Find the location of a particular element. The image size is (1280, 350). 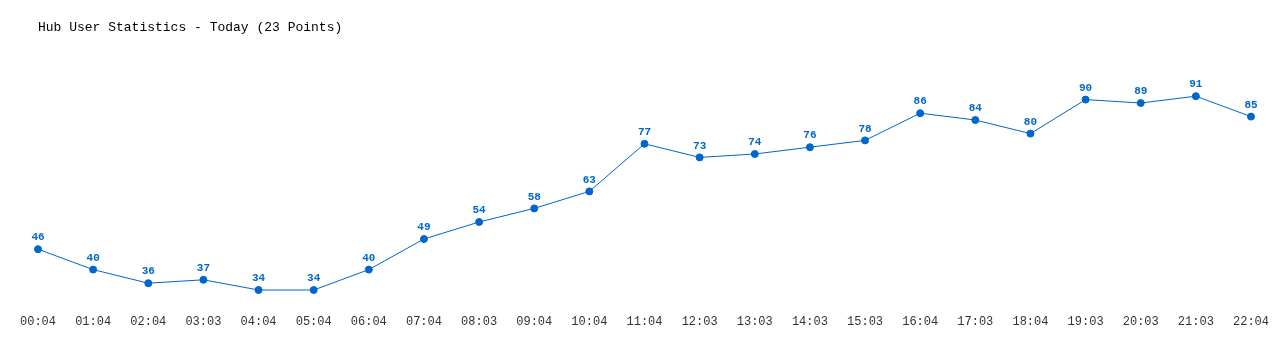

data-label: 91 is located at coordinates (1196, 84).